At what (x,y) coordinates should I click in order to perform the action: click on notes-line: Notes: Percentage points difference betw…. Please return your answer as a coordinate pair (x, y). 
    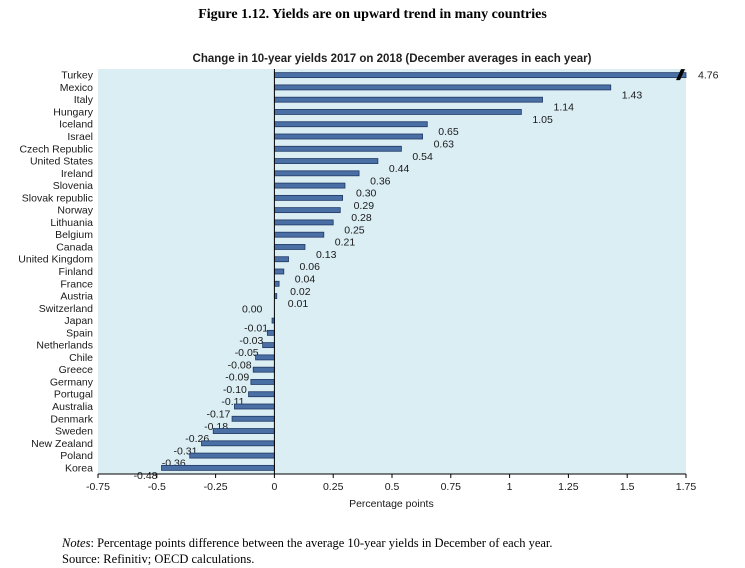
    Looking at the image, I should click on (307, 543).